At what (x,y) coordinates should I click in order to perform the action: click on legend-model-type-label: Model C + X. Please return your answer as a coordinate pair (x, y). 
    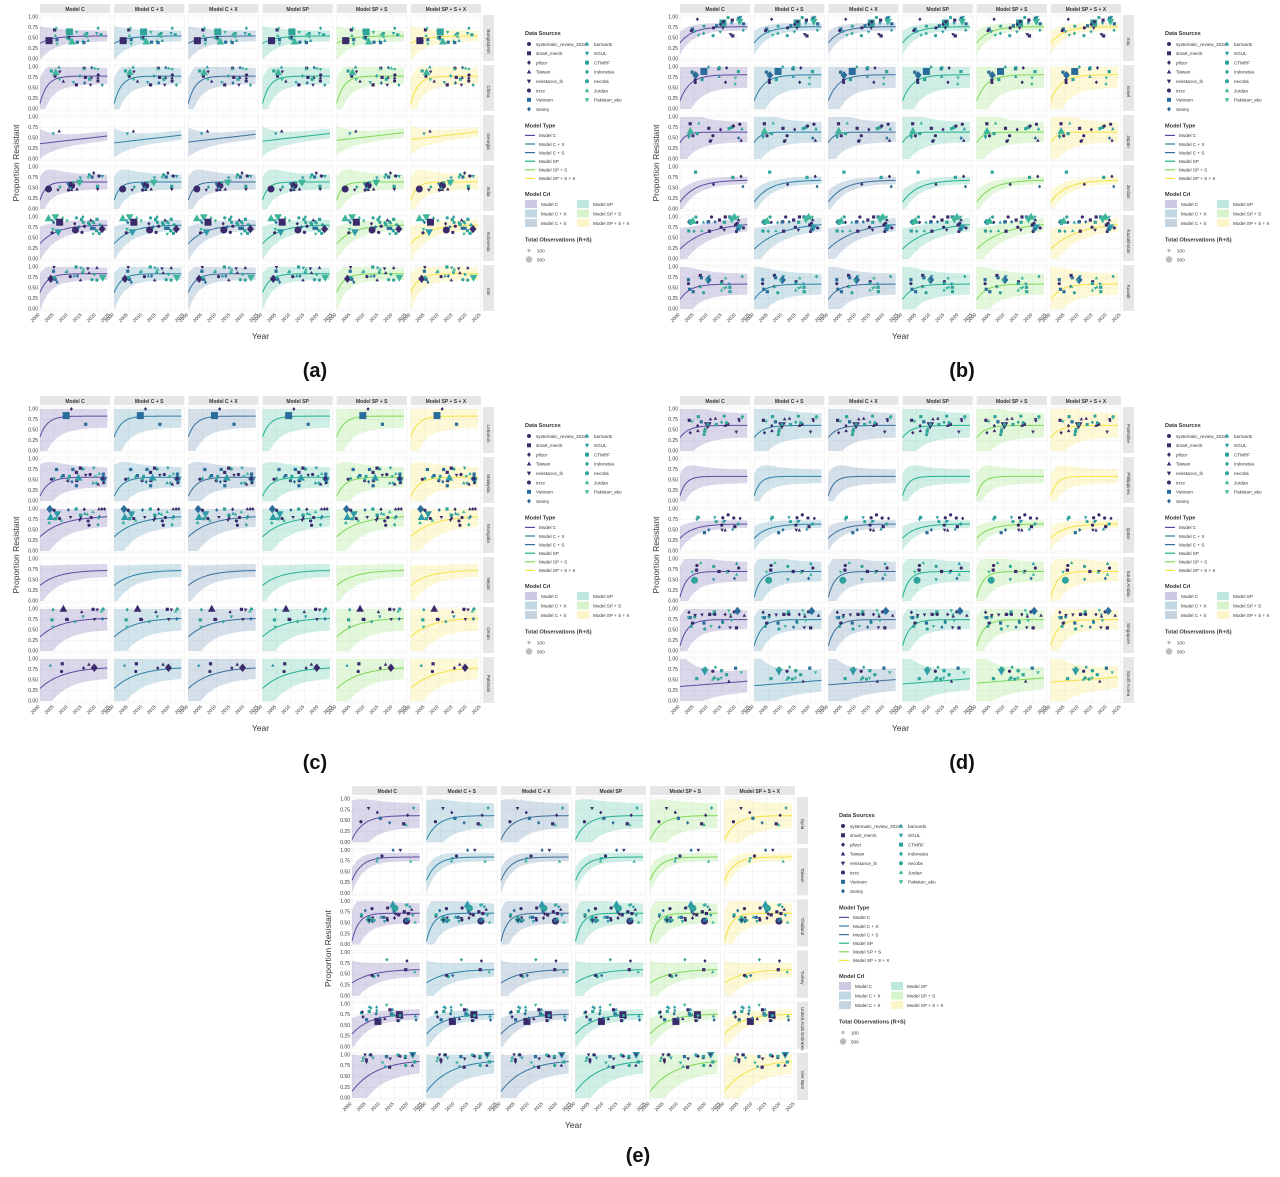
    Looking at the image, I should click on (551, 144).